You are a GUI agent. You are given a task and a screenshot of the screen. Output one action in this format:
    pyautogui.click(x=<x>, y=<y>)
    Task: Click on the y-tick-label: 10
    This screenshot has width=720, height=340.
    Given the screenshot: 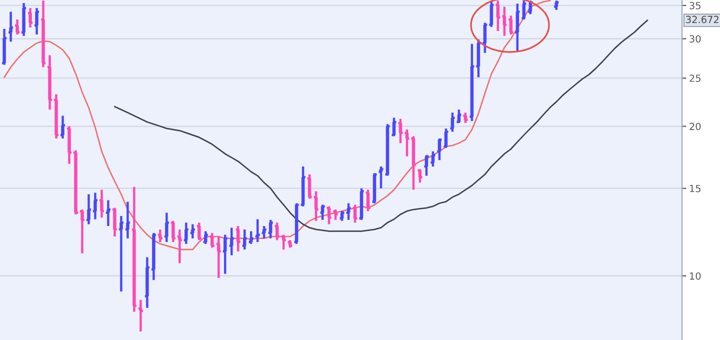 What is the action you would take?
    pyautogui.click(x=695, y=276)
    